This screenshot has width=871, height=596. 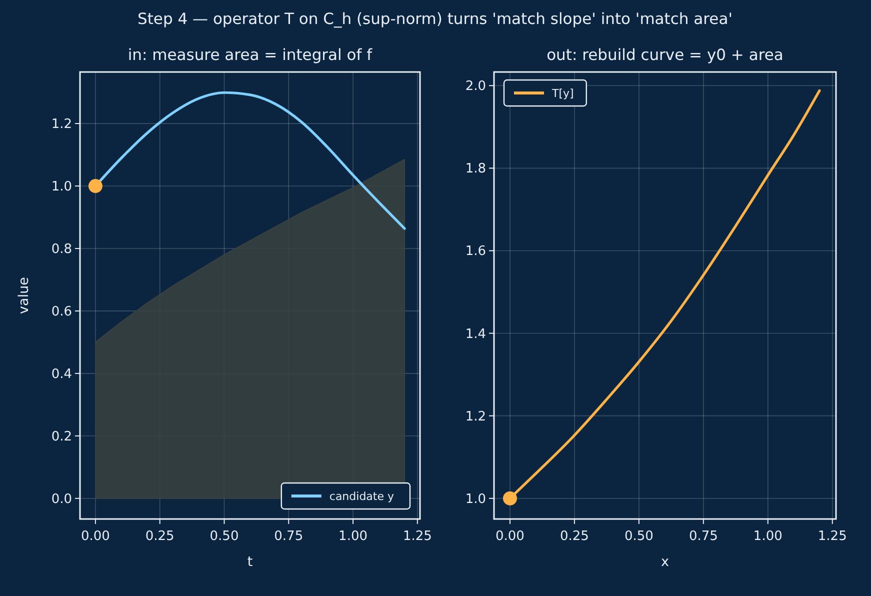 I want to click on x-axis-title: x, so click(x=665, y=562).